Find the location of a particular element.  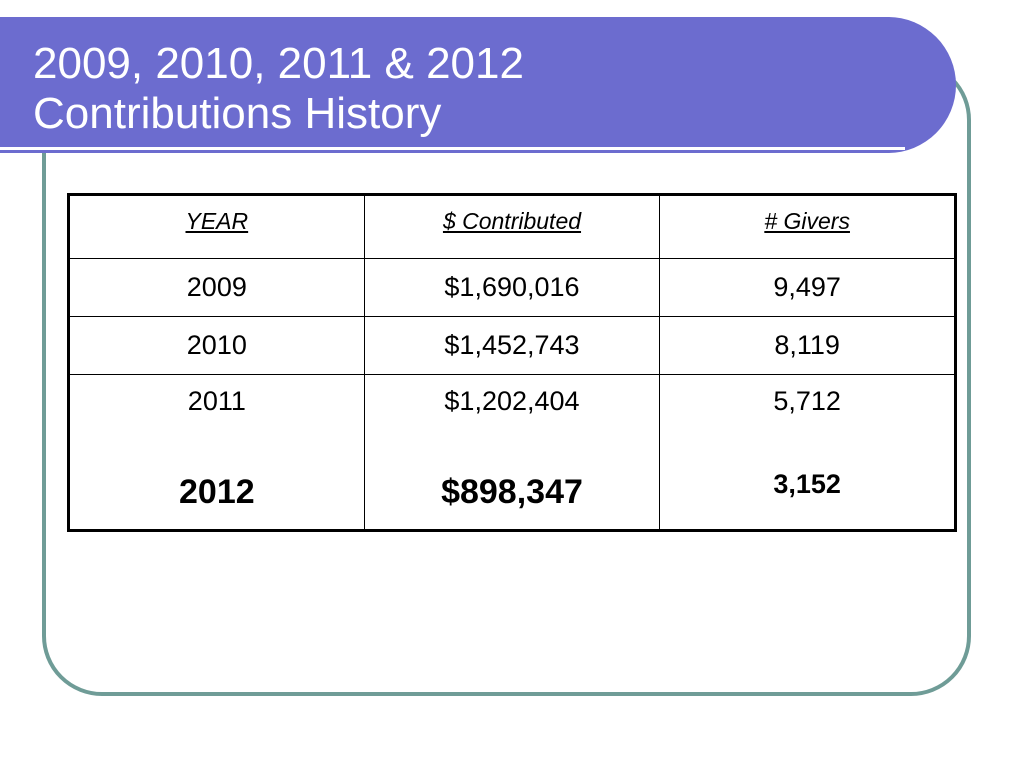

contributed-2012: $898,347 is located at coordinates (512, 492).